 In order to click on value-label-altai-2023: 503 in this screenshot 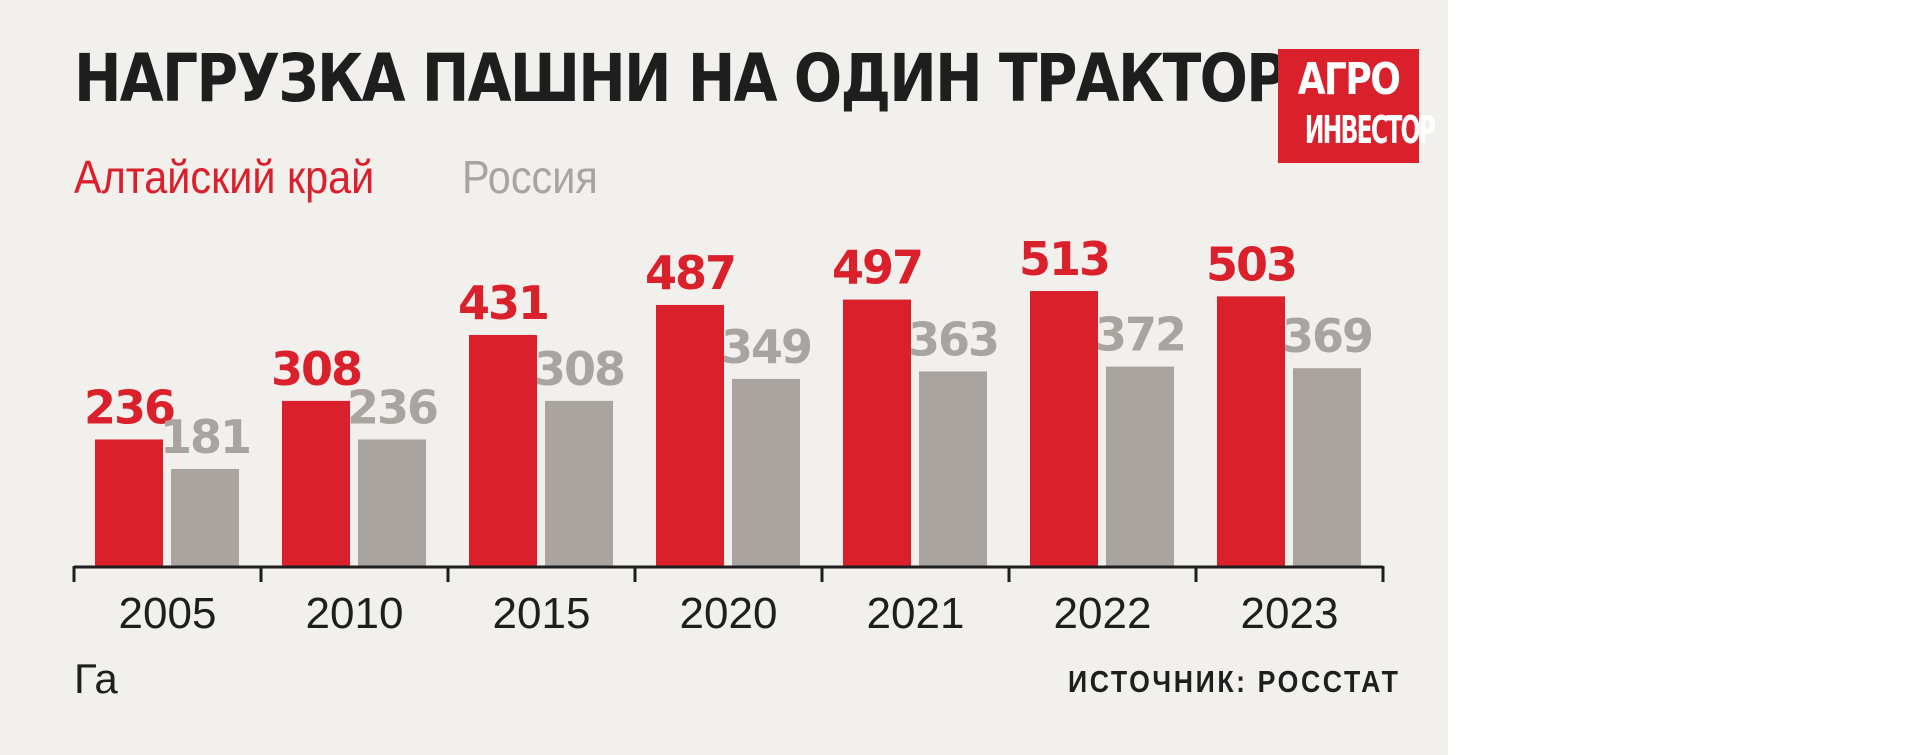, I will do `click(1251, 264)`.